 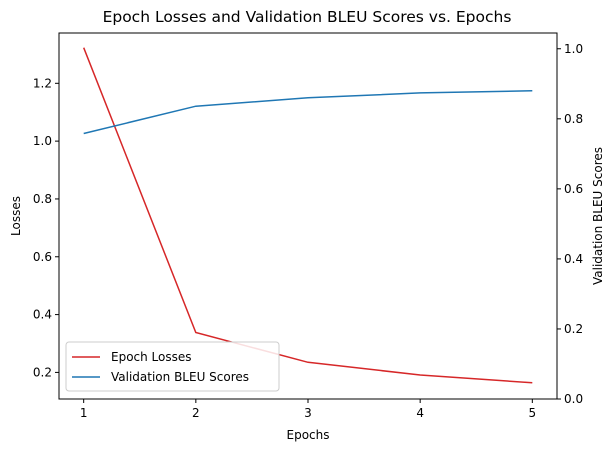 I want to click on x-tick-label: 1, so click(x=84, y=413).